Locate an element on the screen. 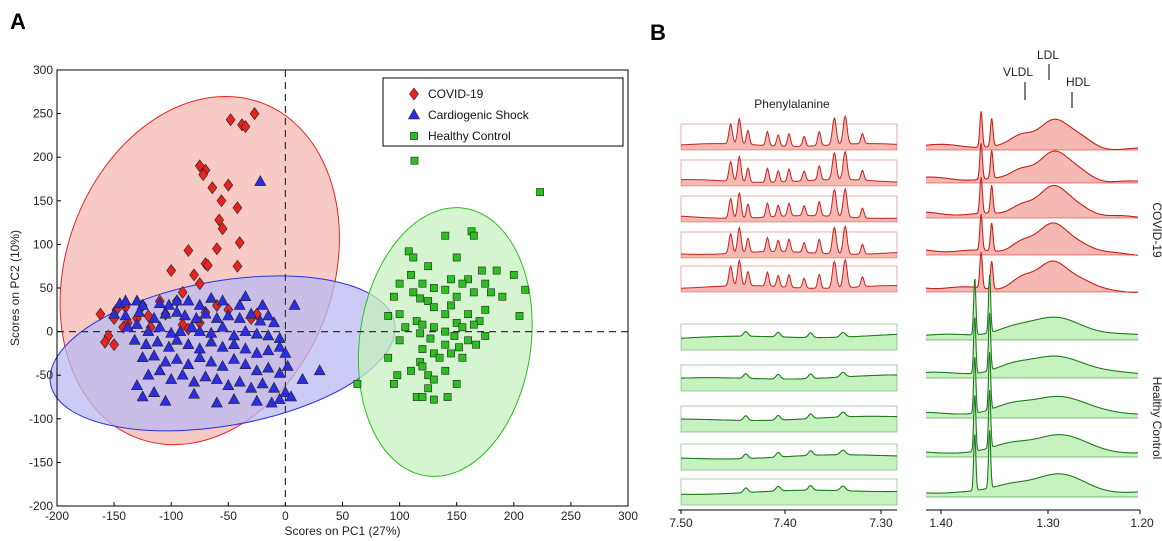  phenylalanine-x-tick-label: 7.50 is located at coordinates (681, 523).